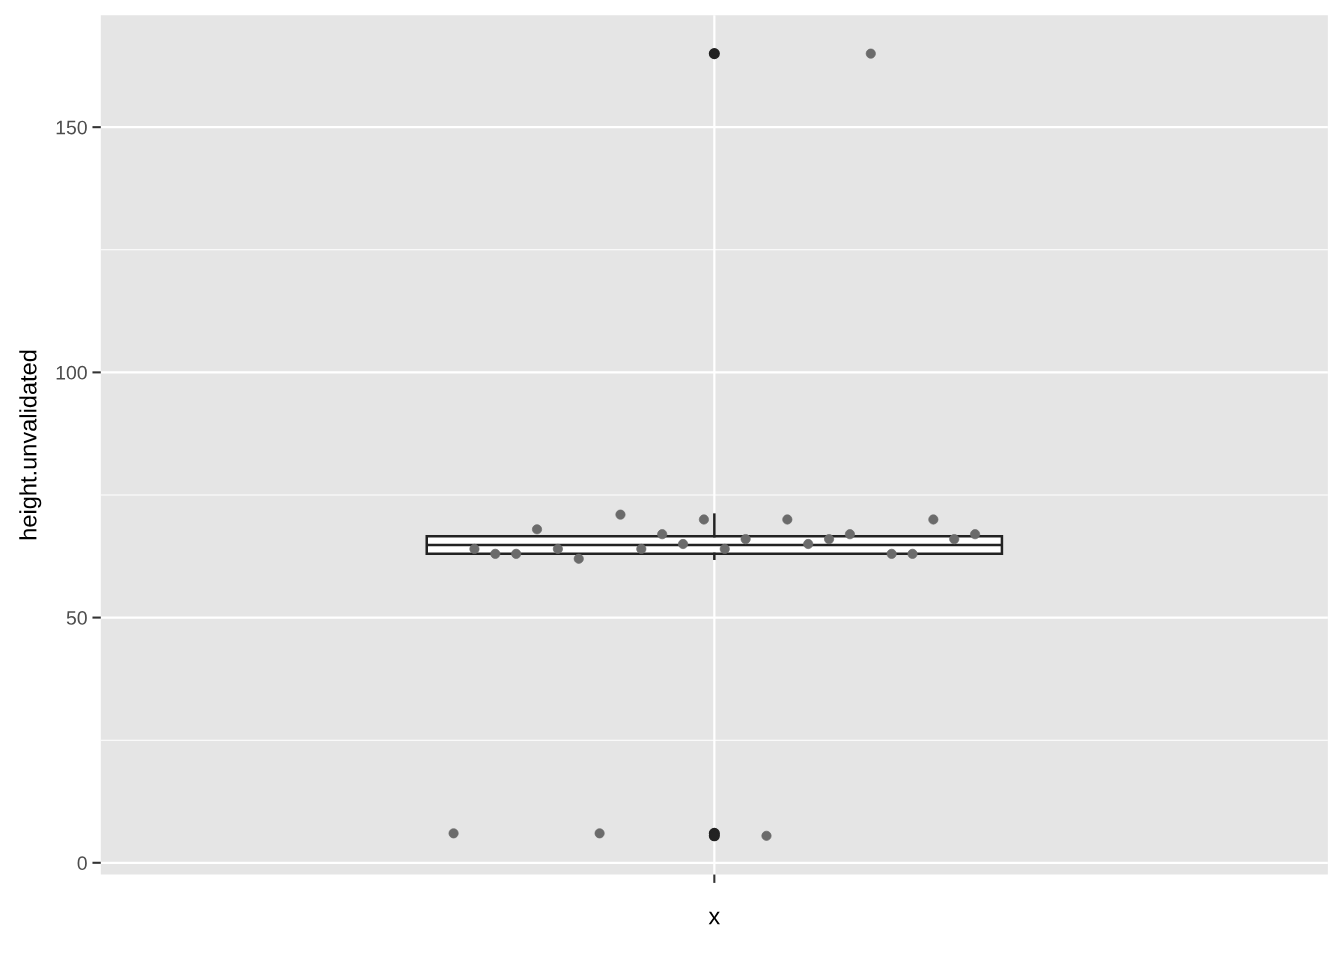 The image size is (1344, 960). I want to click on y-tick-label: 150, so click(71, 127).